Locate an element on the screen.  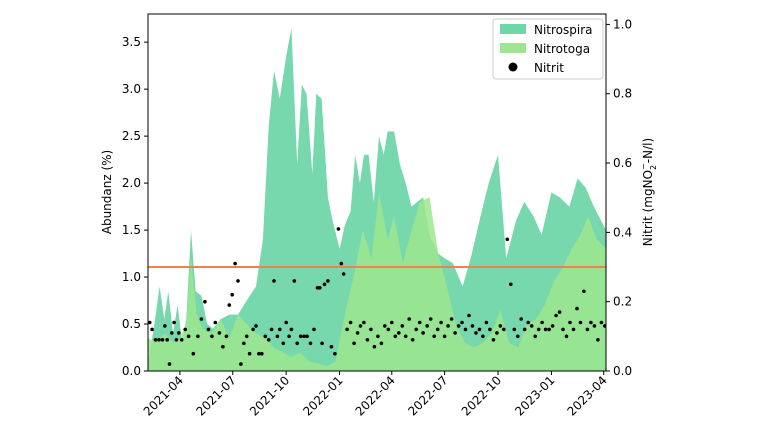
legend-swatch-nitrospira is located at coordinates (513, 29).